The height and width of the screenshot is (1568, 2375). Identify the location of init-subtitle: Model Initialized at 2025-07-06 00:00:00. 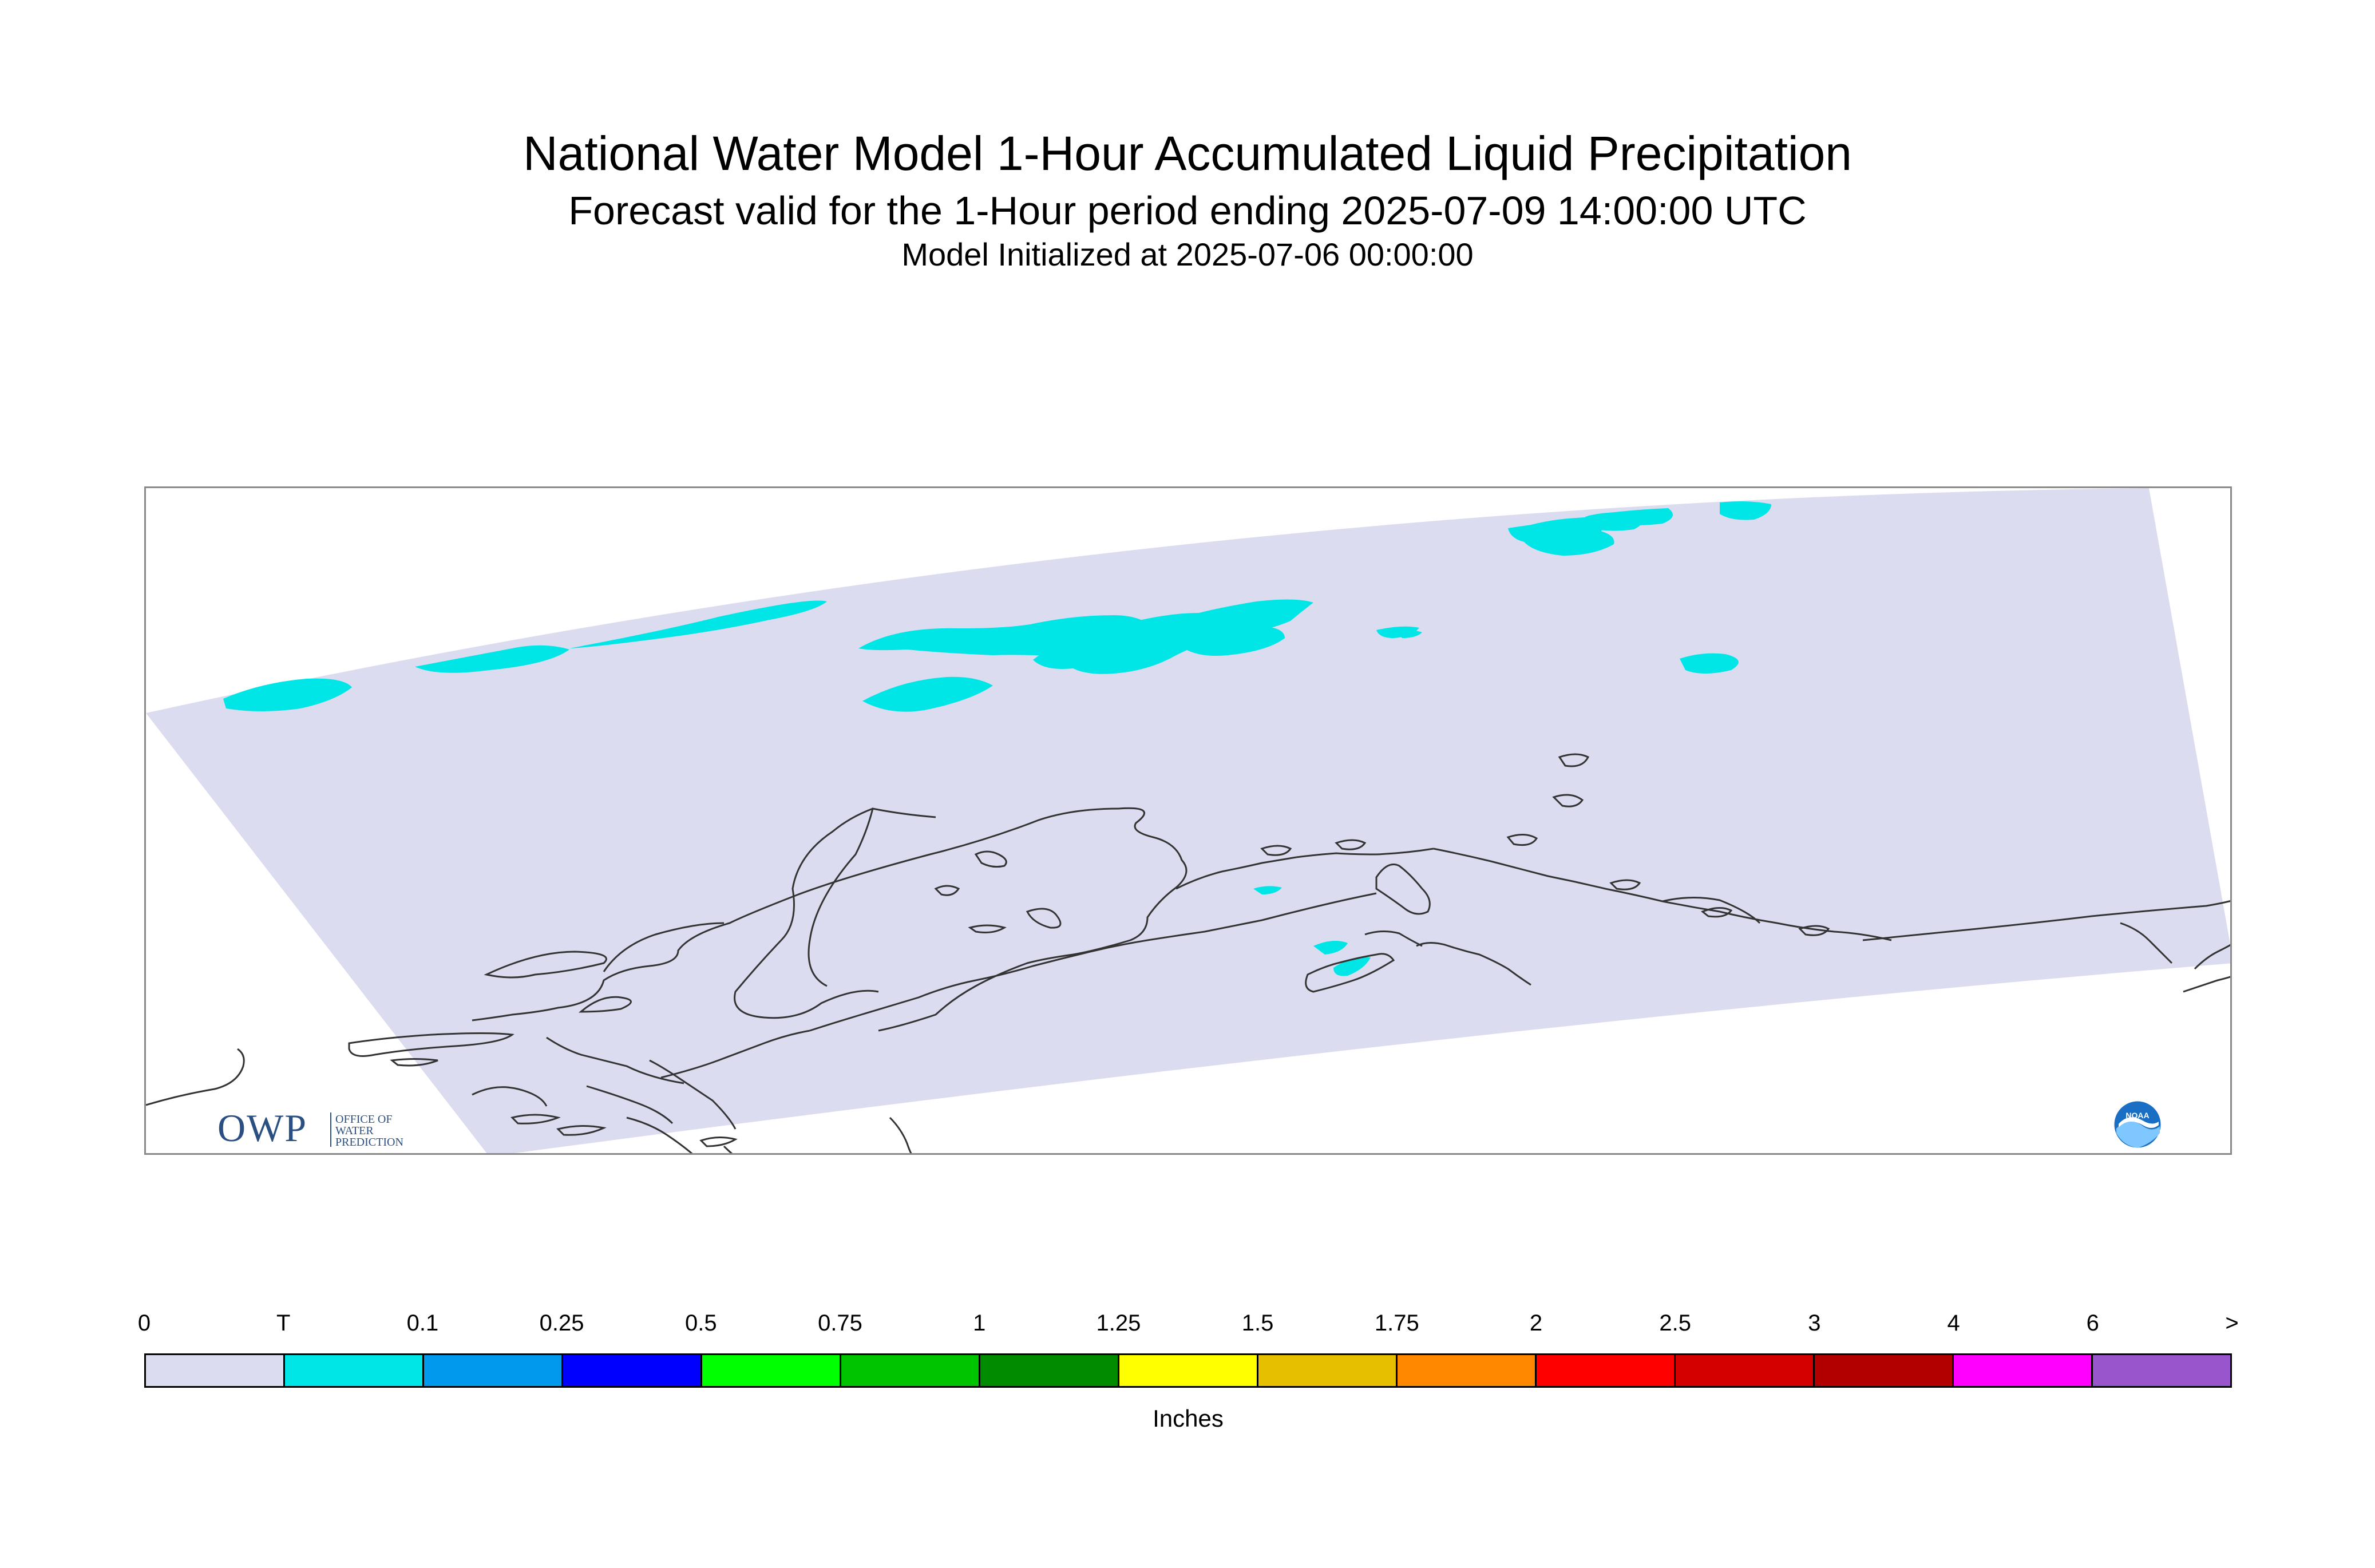
(1187, 254).